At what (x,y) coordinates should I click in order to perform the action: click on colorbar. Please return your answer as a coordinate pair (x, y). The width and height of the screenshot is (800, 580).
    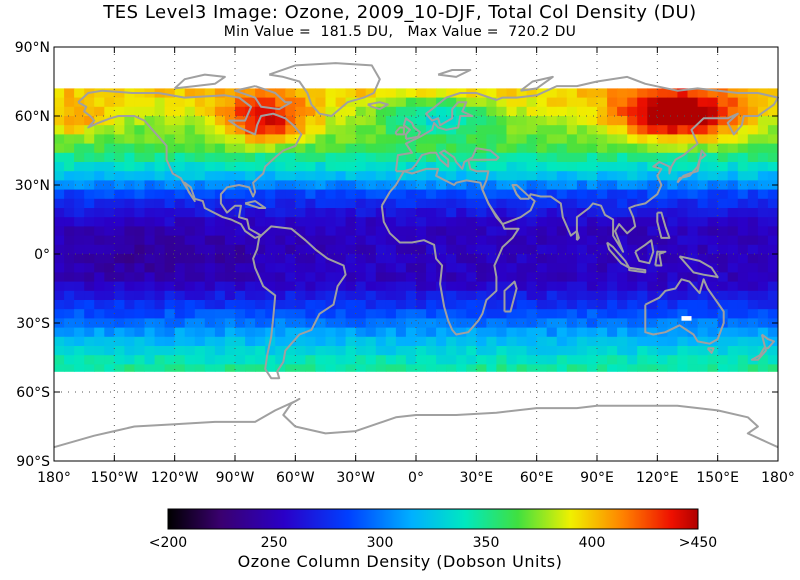
    Looking at the image, I should click on (433, 519).